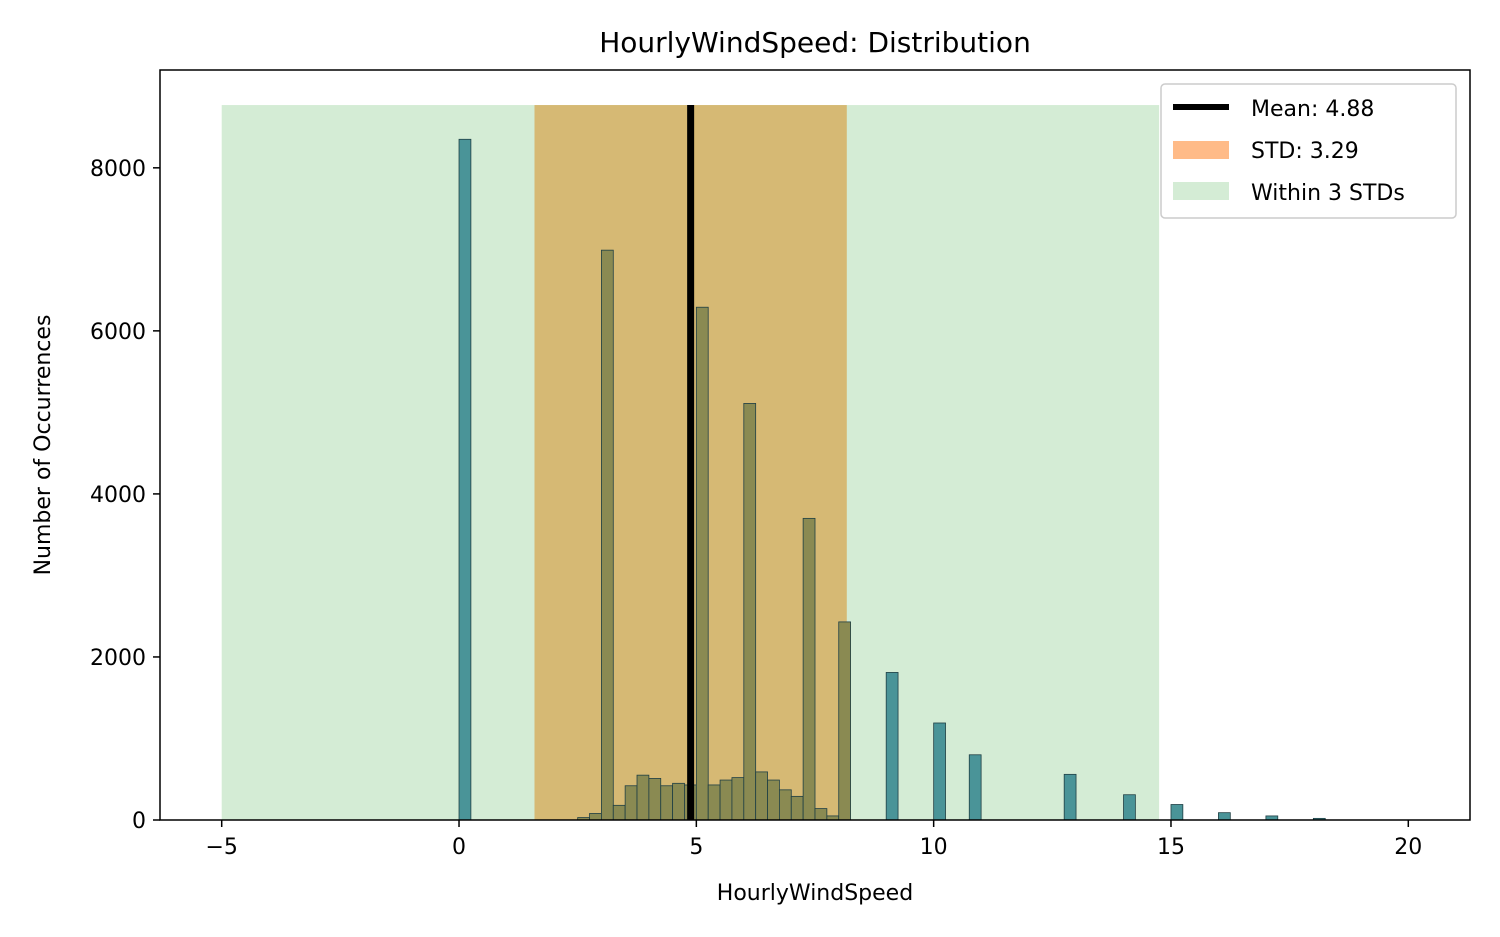  What do you see at coordinates (118, 169) in the screenshot?
I see `y-tick-label: 8000` at bounding box center [118, 169].